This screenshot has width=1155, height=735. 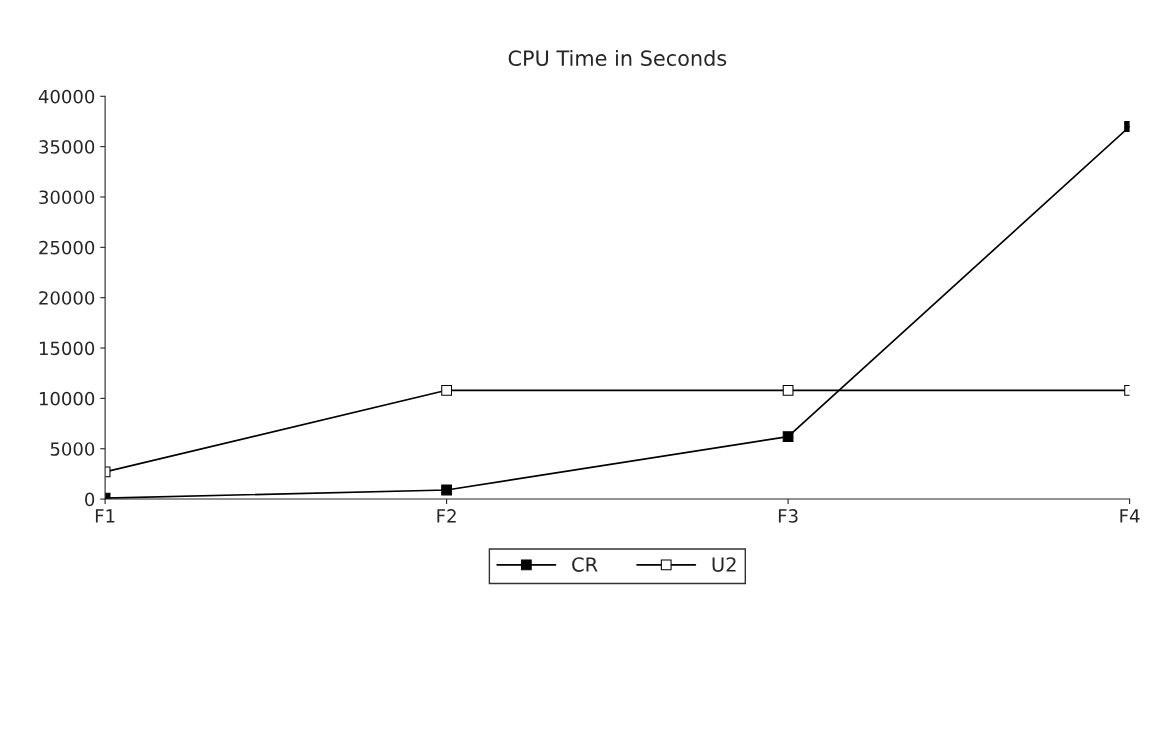 What do you see at coordinates (67, 247) in the screenshot?
I see `y-tick-label: 25000` at bounding box center [67, 247].